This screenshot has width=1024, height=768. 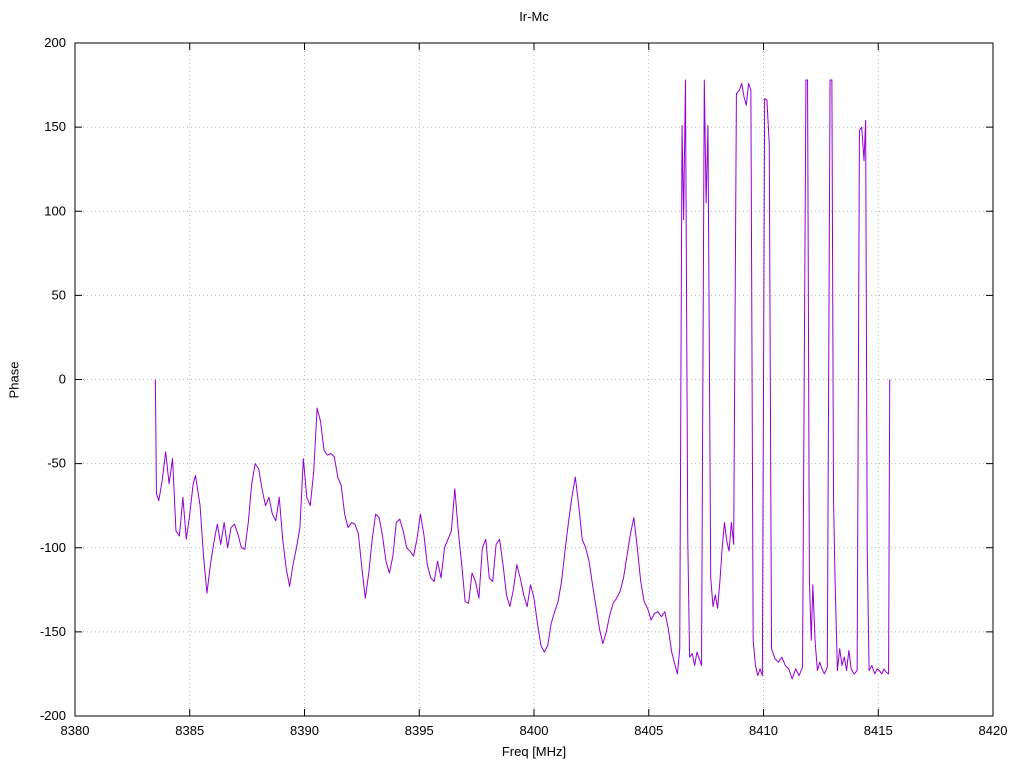 What do you see at coordinates (53, 547) in the screenshot?
I see `y-tick-label: -100` at bounding box center [53, 547].